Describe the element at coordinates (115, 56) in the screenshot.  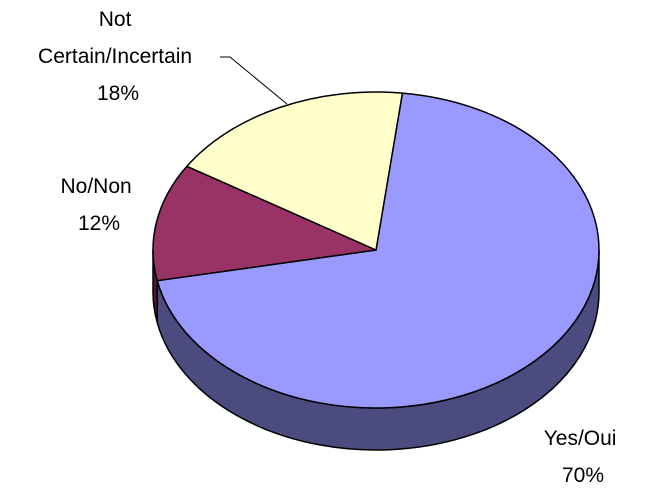
I see `label-not-certain-line2: Certain/Incertain` at that location.